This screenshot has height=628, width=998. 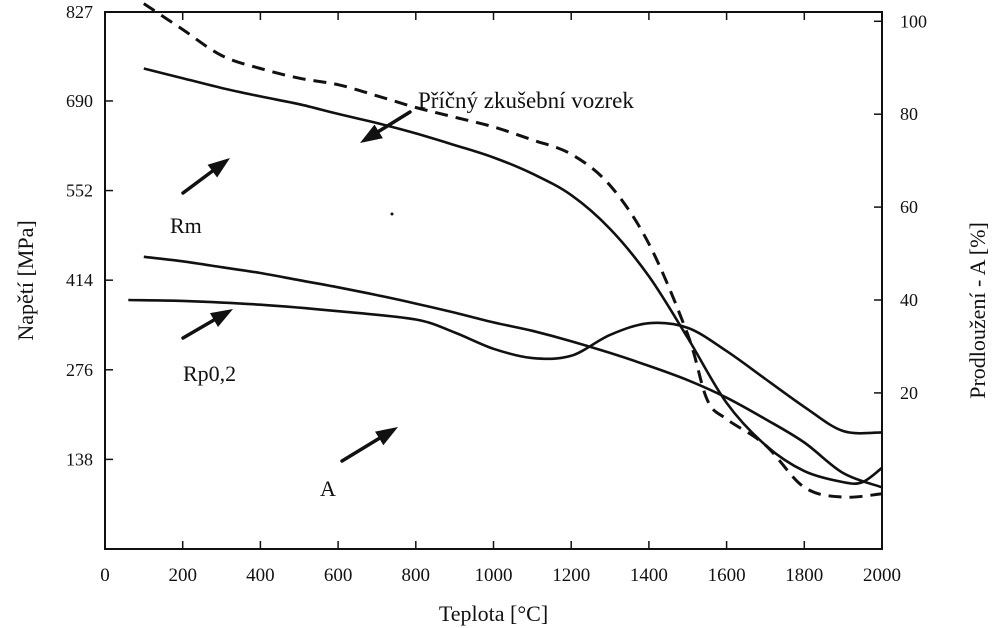 I want to click on y-tick-label: 690, so click(x=79, y=101).